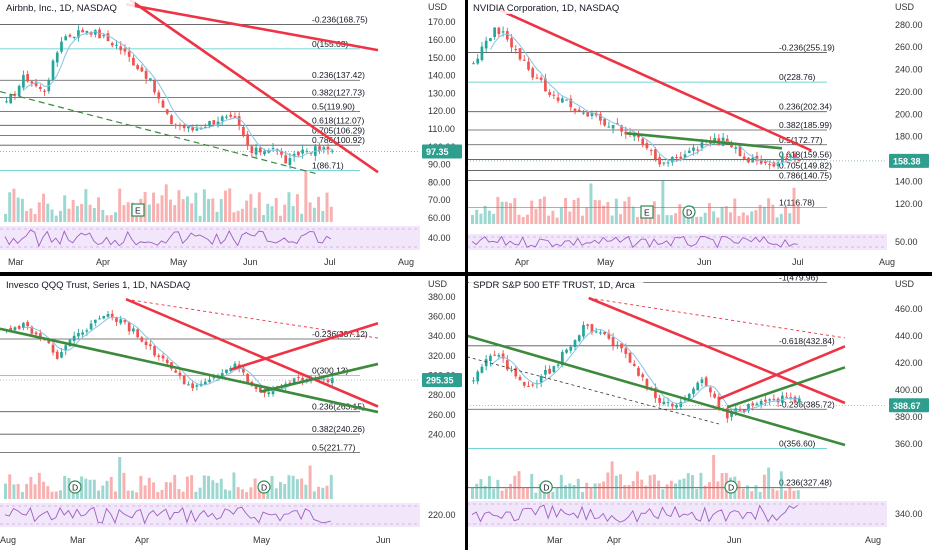 The width and height of the screenshot is (932, 550). I want to click on currency-label: USD, so click(905, 7).